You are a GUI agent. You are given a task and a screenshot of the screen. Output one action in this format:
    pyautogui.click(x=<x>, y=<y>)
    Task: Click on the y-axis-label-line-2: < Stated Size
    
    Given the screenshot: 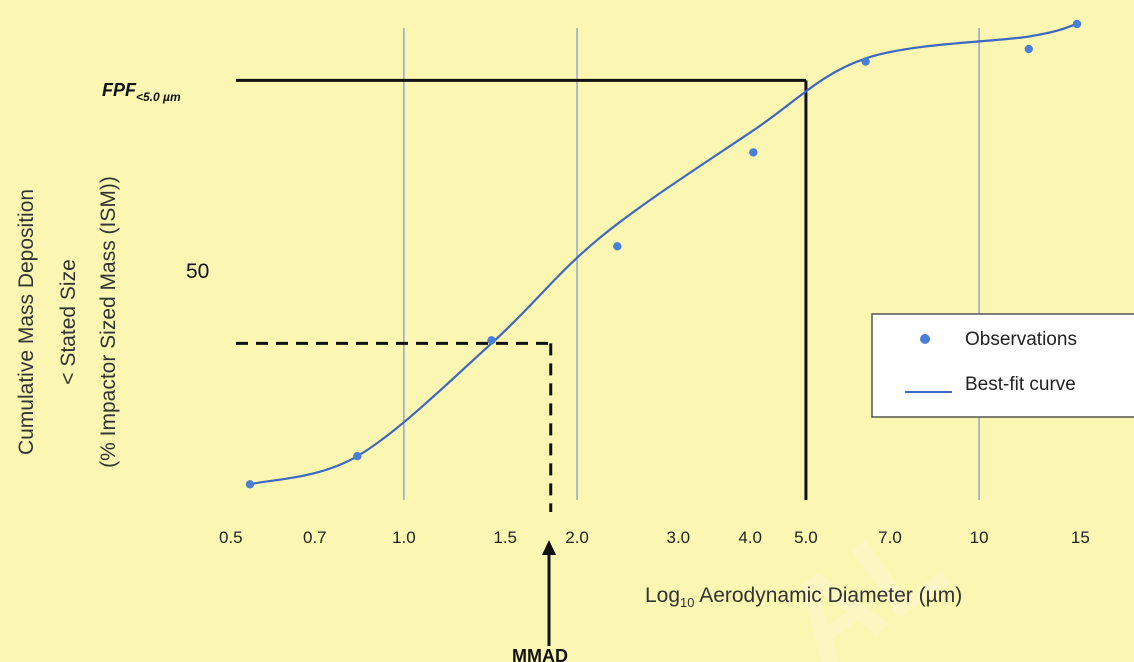 What is the action you would take?
    pyautogui.click(x=68, y=322)
    